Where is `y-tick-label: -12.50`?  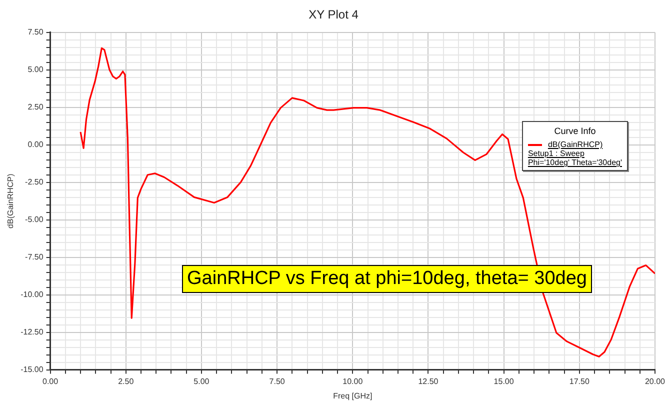
y-tick-label: -12.50 is located at coordinates (32, 332).